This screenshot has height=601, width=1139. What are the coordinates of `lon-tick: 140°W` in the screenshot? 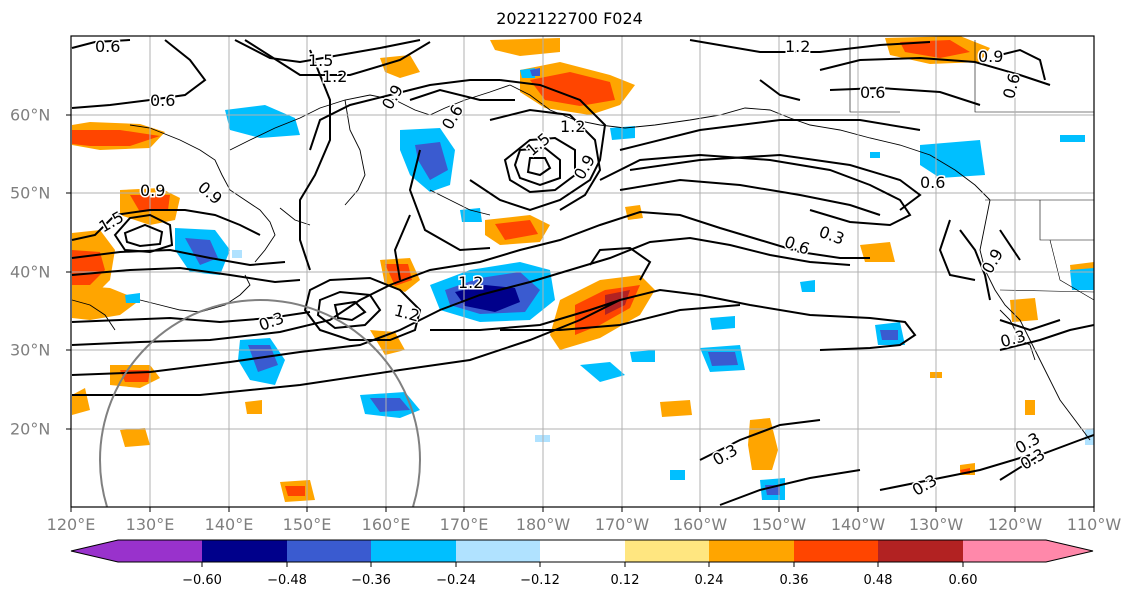 It's located at (858, 524).